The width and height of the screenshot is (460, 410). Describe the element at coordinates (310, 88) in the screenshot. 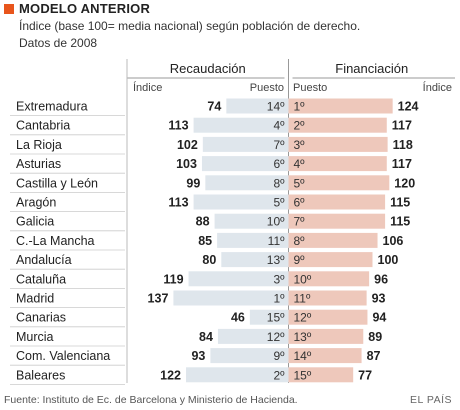

I see `subheader-financiacion-puesto: Puesto` at that location.